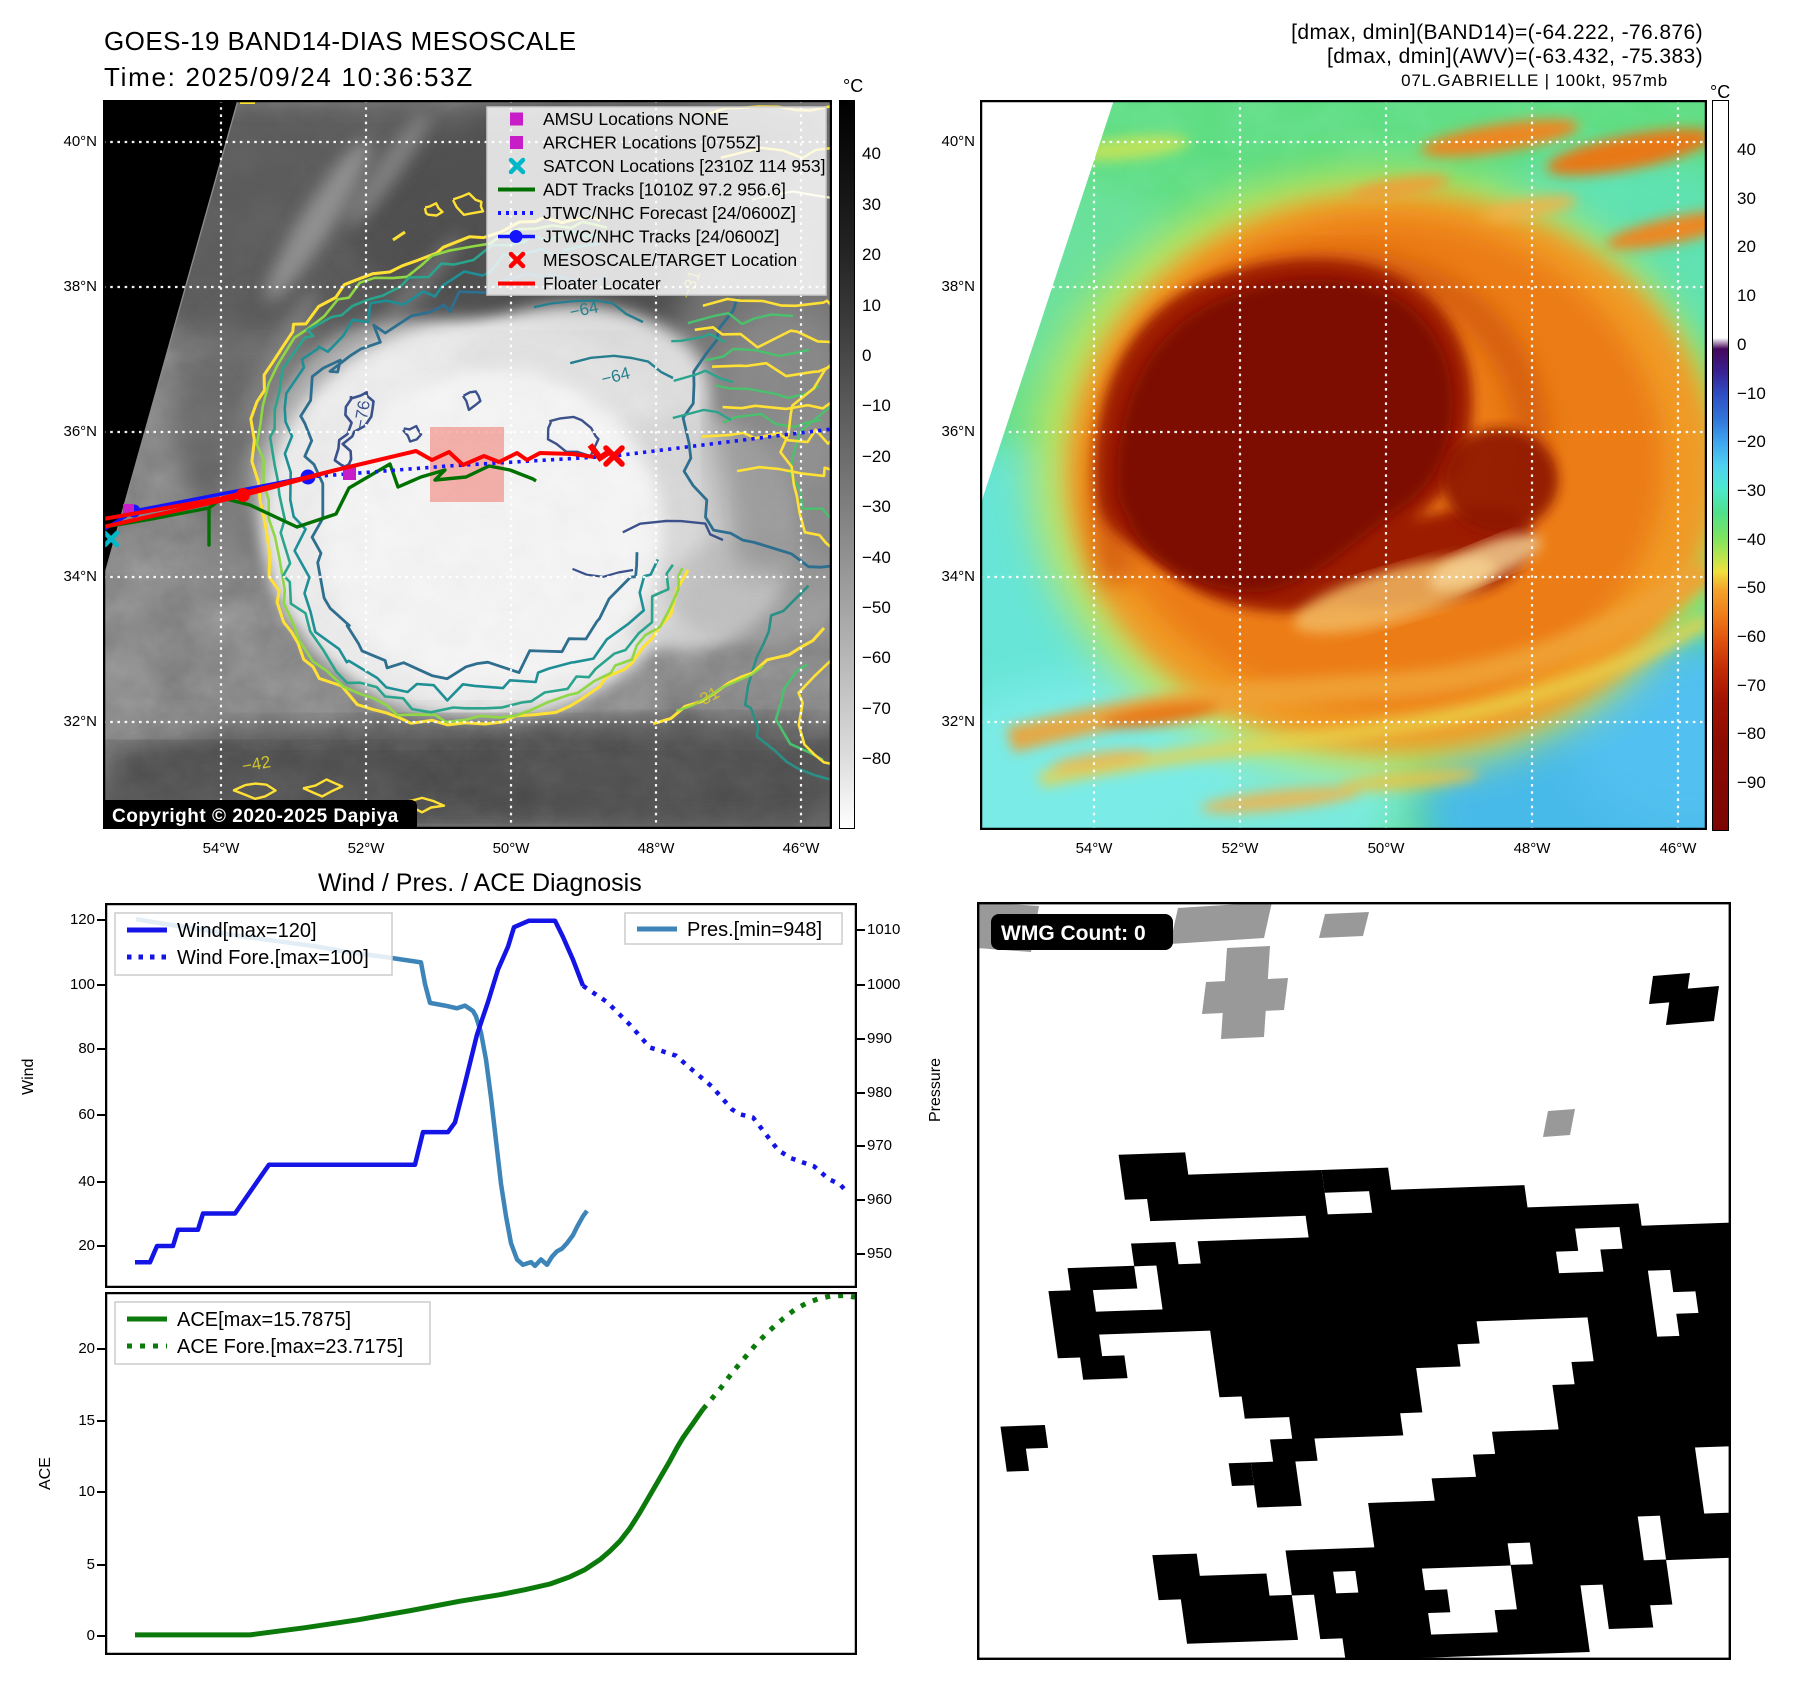 The width and height of the screenshot is (1797, 1690). I want to click on svg-text: −76, so click(362, 415).